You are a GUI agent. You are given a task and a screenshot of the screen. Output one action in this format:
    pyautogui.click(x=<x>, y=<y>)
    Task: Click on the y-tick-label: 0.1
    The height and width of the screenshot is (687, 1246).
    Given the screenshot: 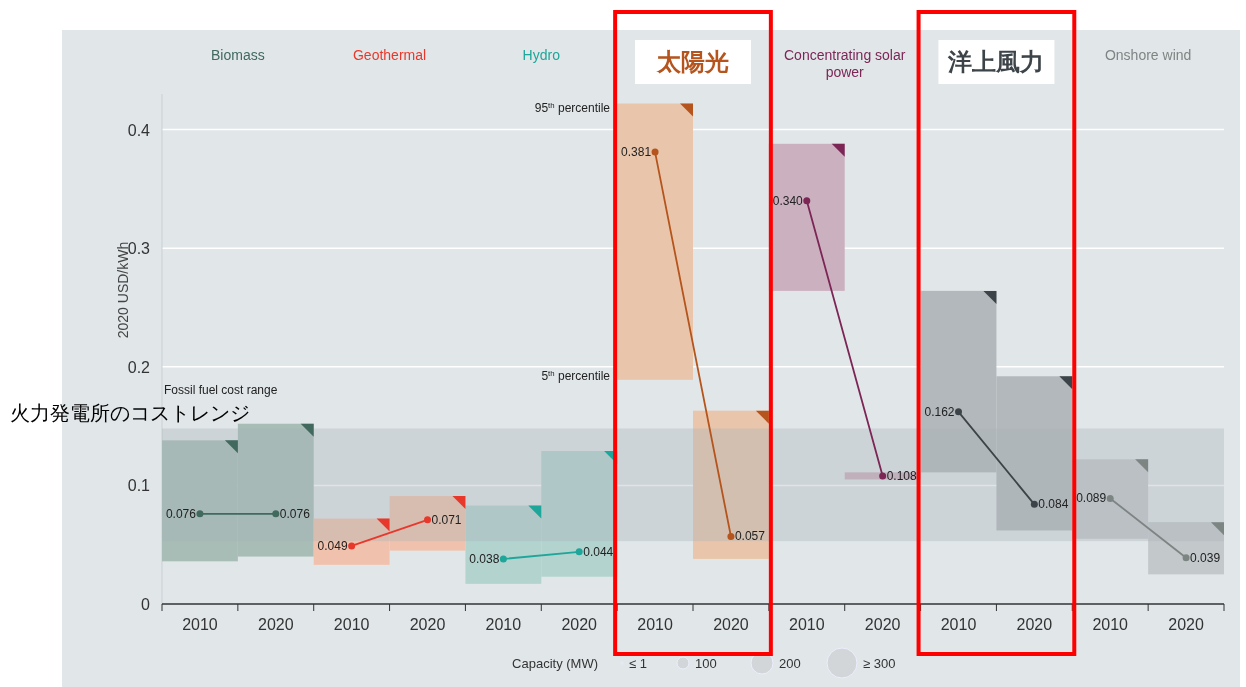 What is the action you would take?
    pyautogui.click(x=139, y=486)
    